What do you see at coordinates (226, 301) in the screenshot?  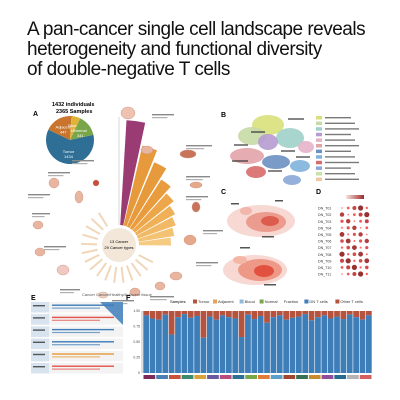 I see `legend-label: Adjacent` at bounding box center [226, 301].